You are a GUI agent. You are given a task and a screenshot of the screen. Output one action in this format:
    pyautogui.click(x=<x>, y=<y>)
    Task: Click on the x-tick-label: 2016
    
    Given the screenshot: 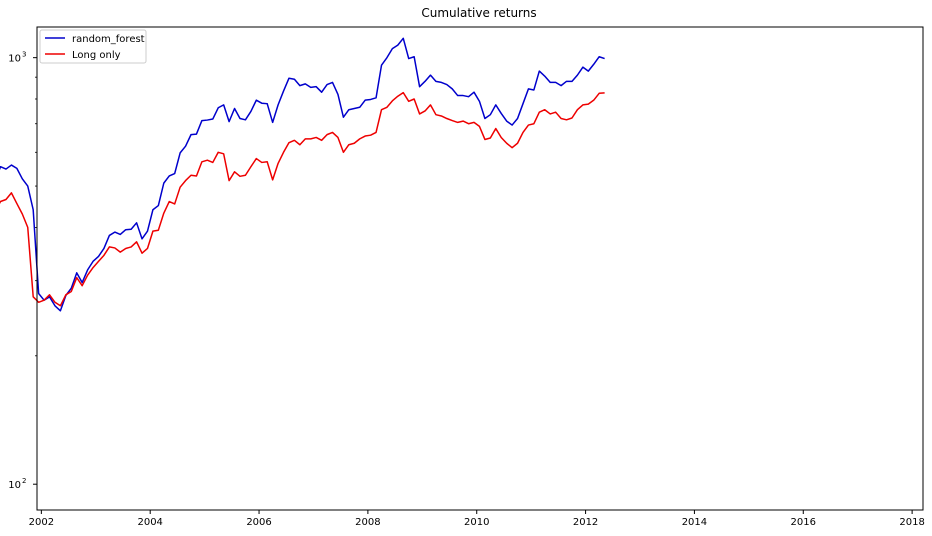 What is the action you would take?
    pyautogui.click(x=803, y=522)
    